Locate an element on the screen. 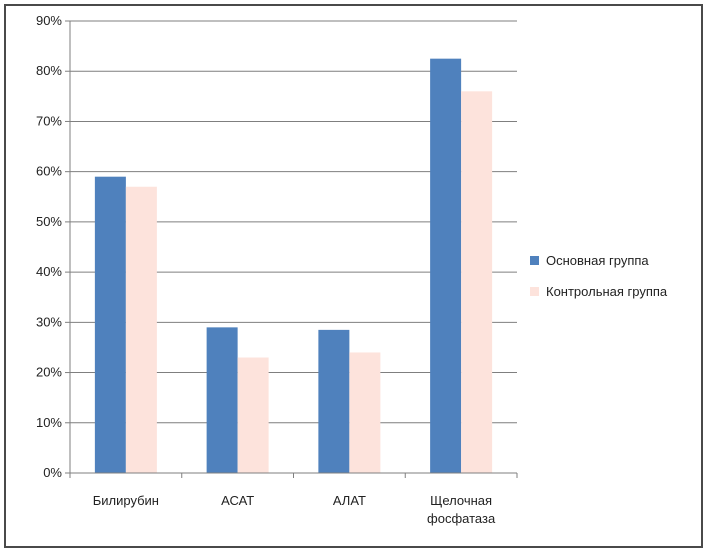 This screenshot has width=709, height=556. x-tick-label: АЛАТ is located at coordinates (349, 500).